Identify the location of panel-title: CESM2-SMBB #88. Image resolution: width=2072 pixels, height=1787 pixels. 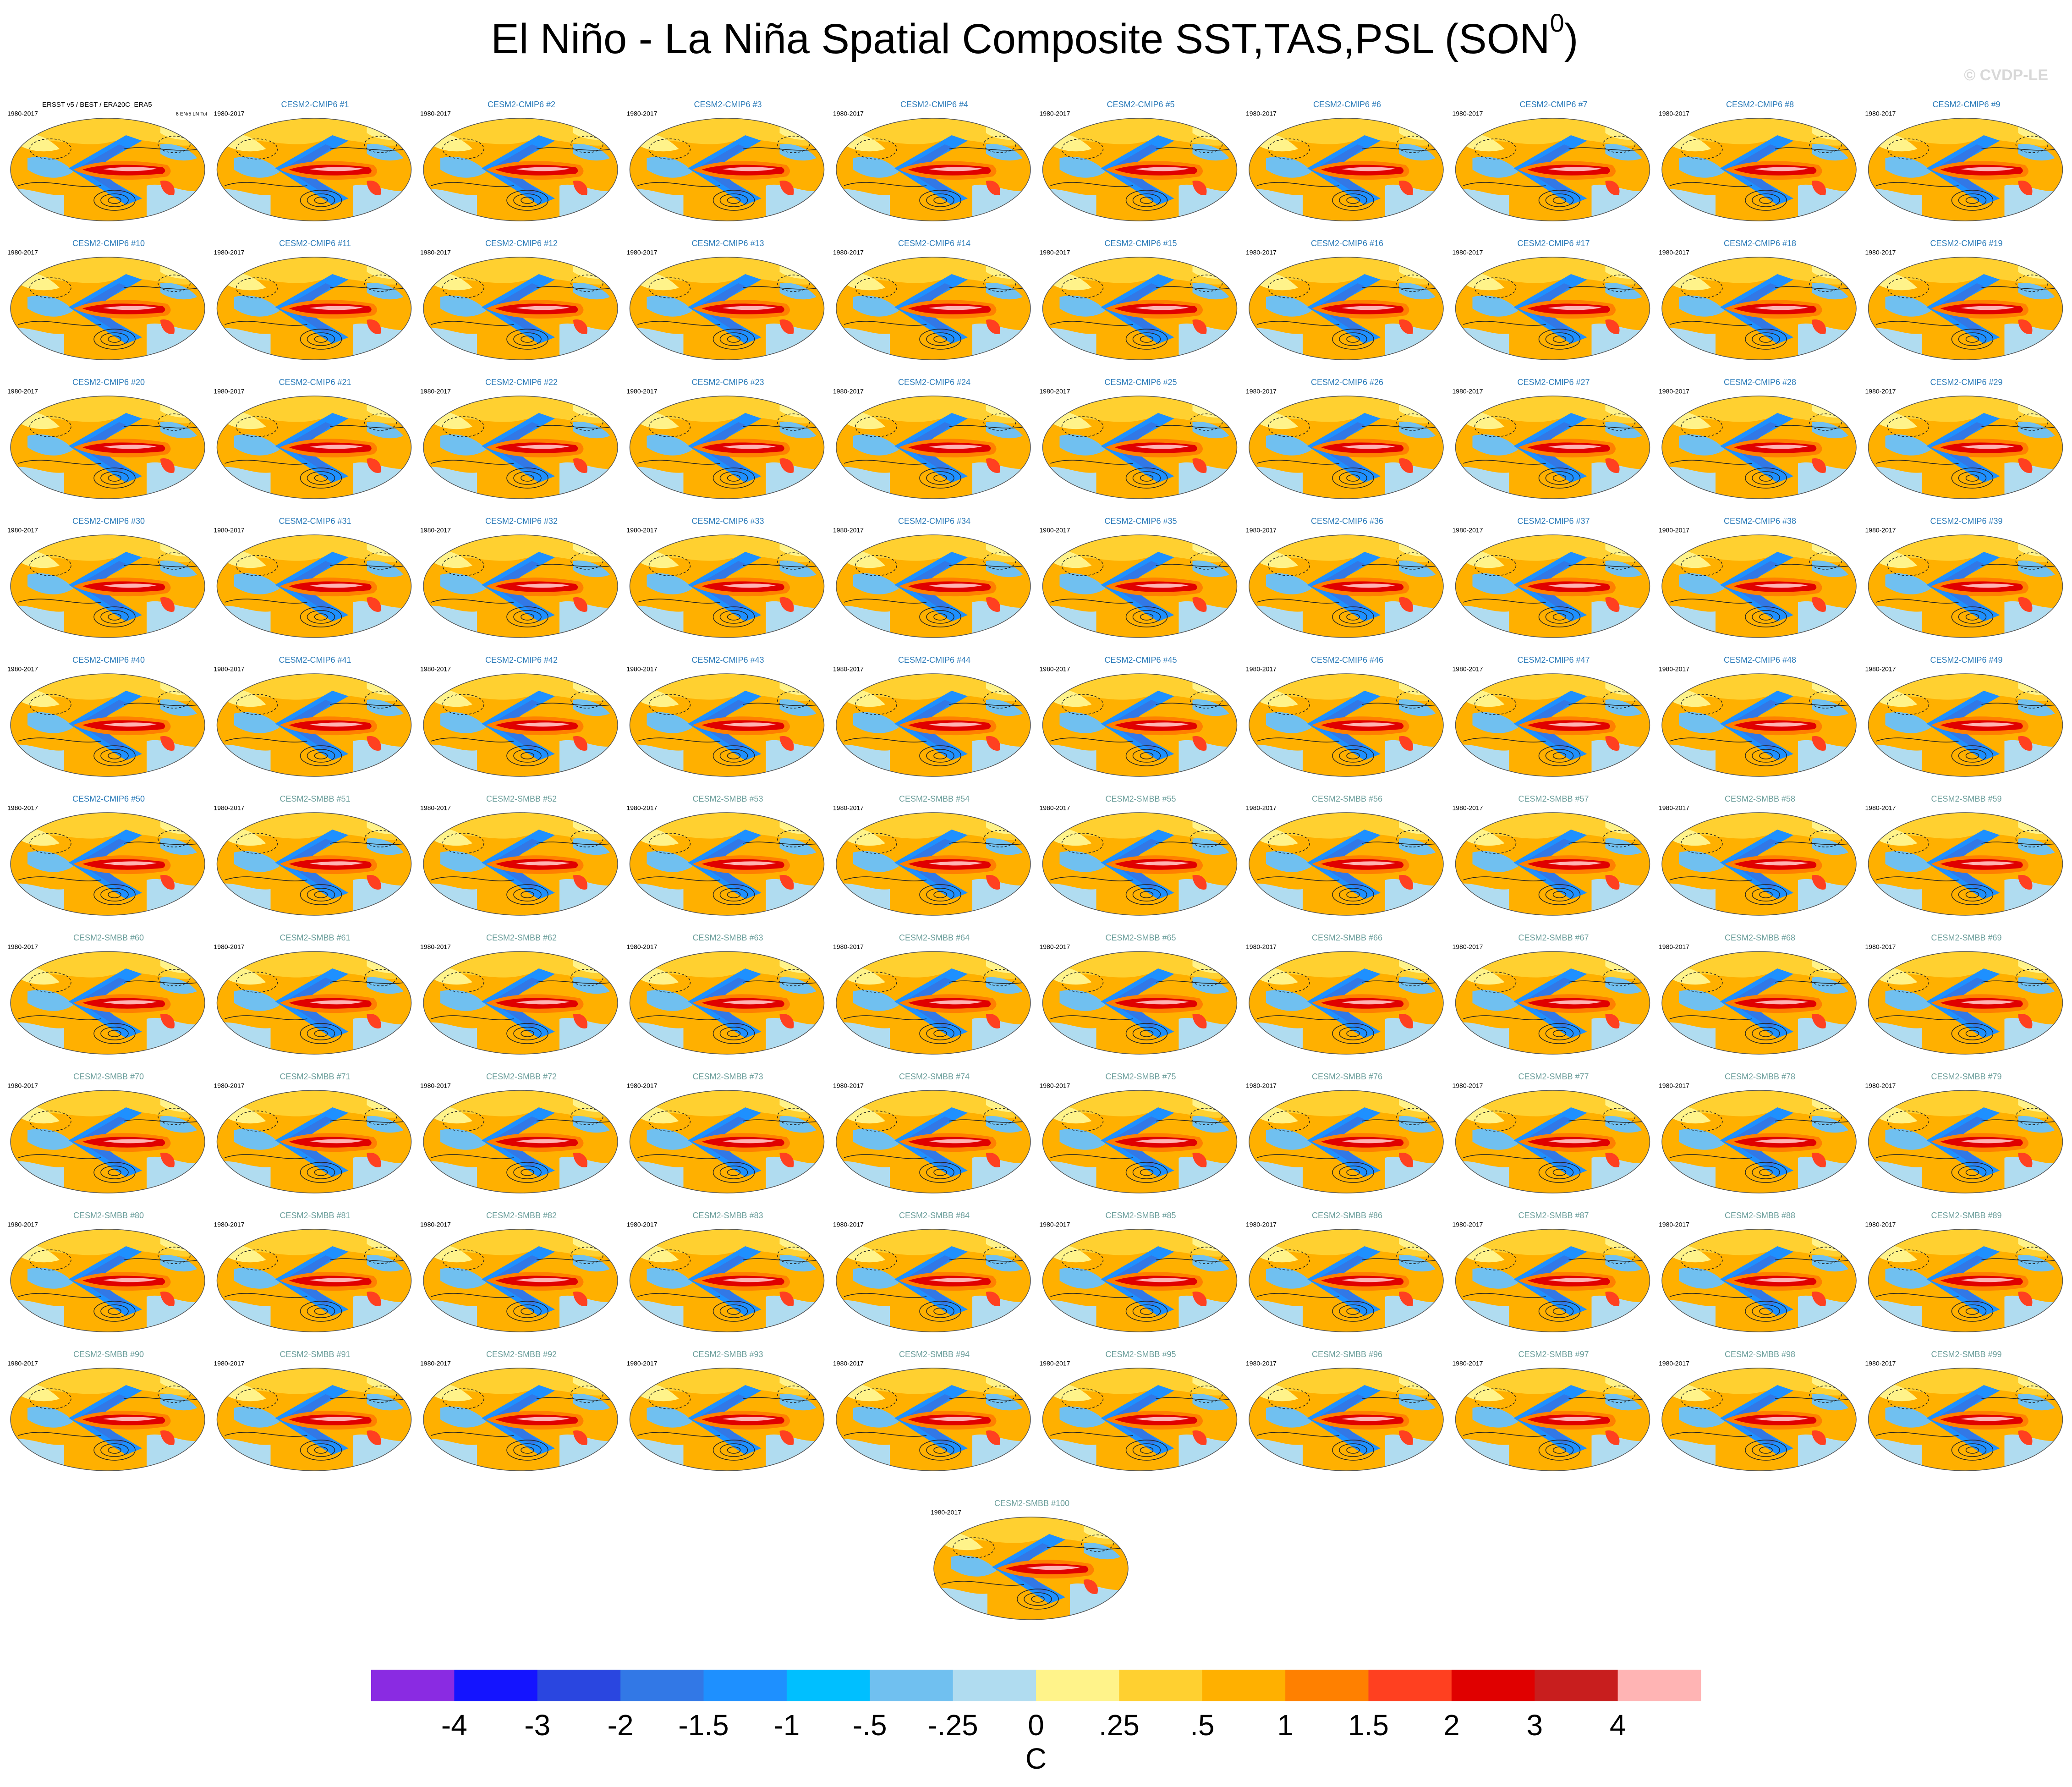
(1760, 1215).